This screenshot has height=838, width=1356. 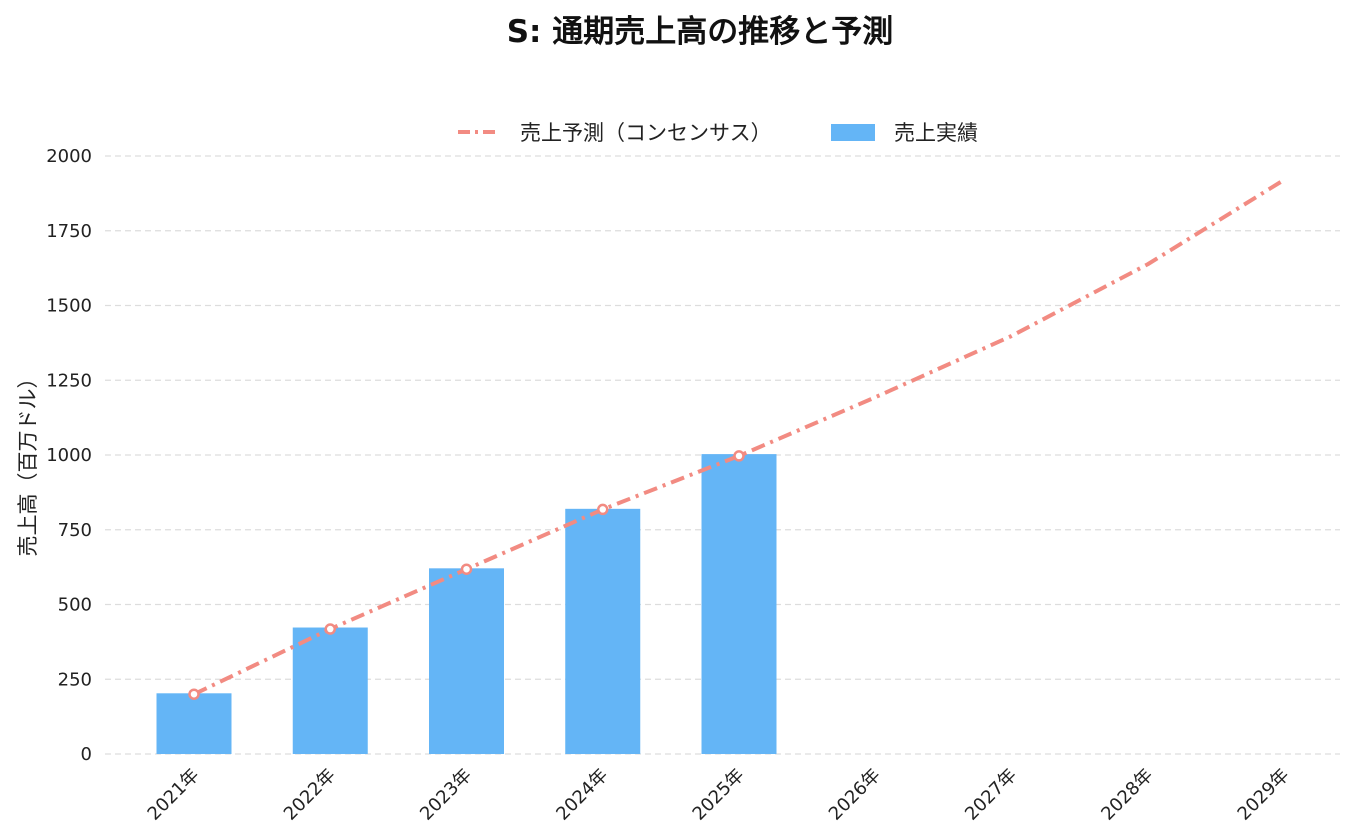 What do you see at coordinates (855, 795) in the screenshot?
I see `x-tick-label: 2026年` at bounding box center [855, 795].